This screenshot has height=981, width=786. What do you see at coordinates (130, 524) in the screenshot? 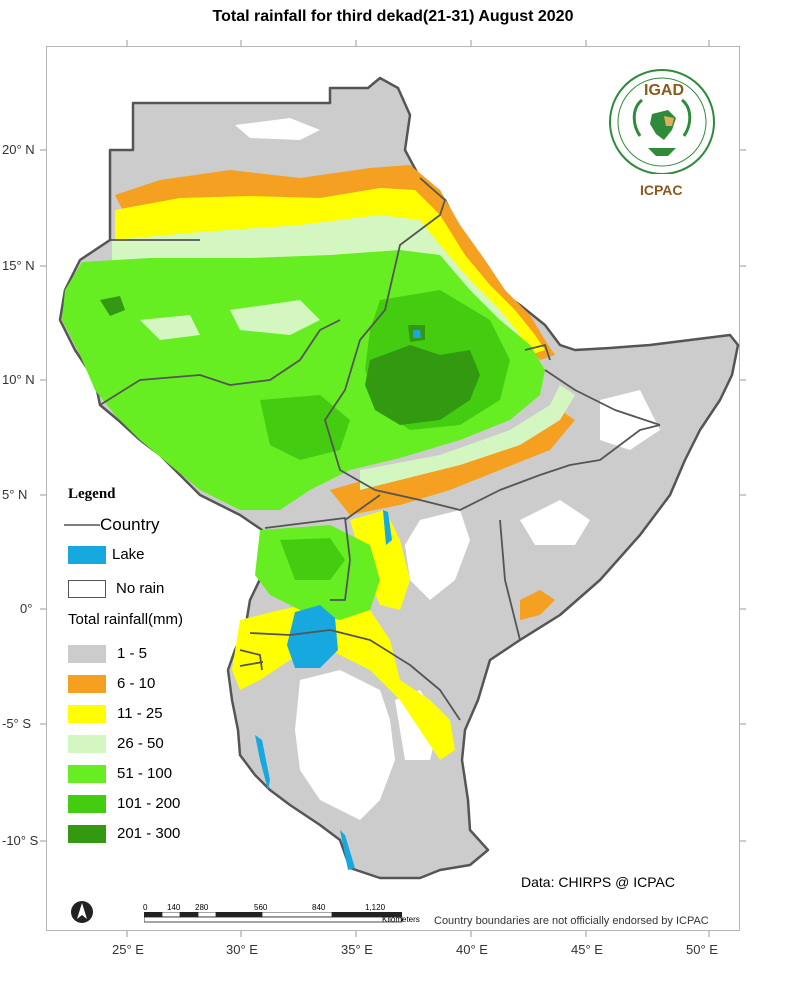
I see `legend-country-label: Country` at bounding box center [130, 524].